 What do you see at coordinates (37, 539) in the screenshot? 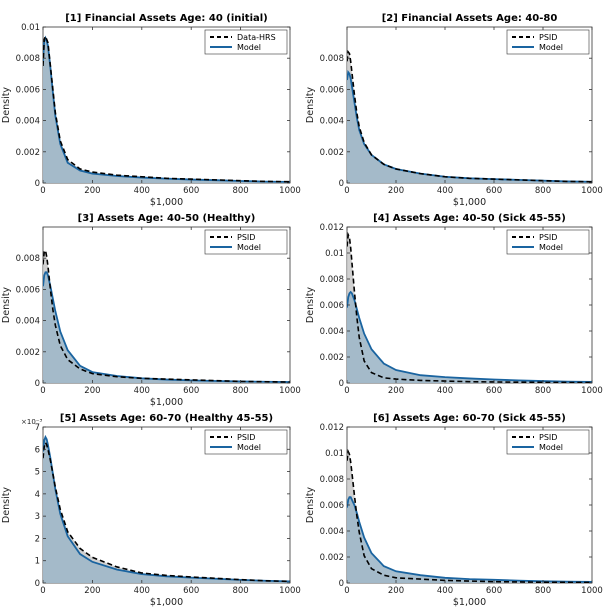
I see `y-tick-label: 2` at bounding box center [37, 539].